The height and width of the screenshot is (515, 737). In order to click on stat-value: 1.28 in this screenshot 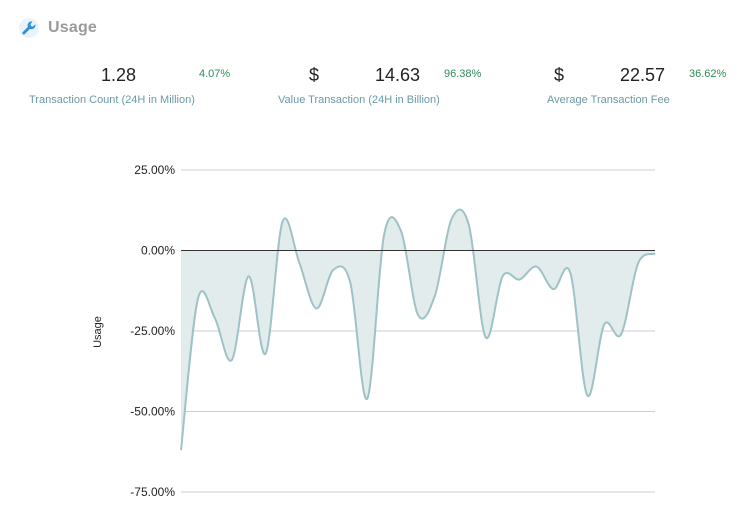, I will do `click(119, 75)`.